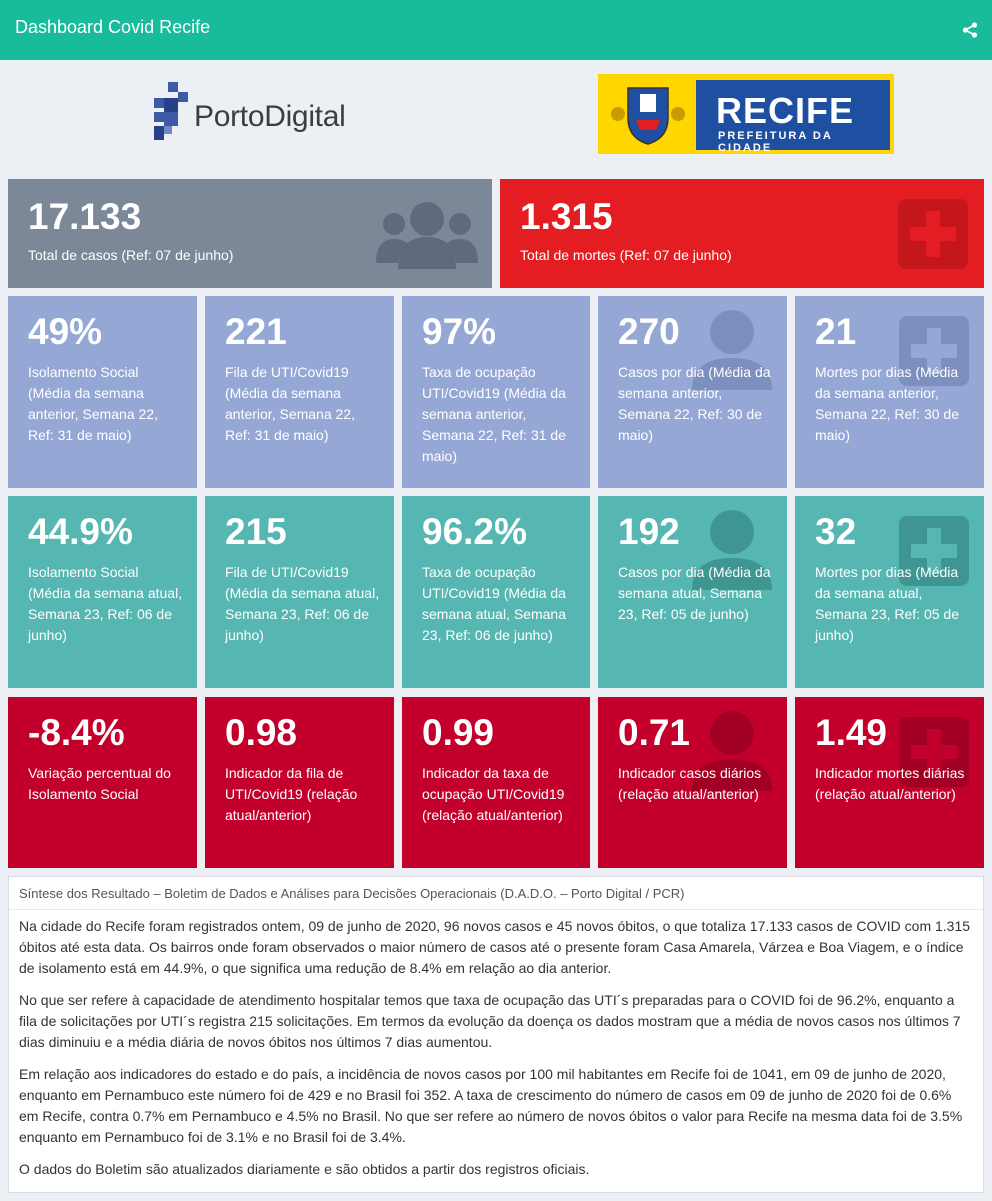 This screenshot has height=1201, width=992. What do you see at coordinates (458, 732) in the screenshot?
I see `card-value: 0.99` at bounding box center [458, 732].